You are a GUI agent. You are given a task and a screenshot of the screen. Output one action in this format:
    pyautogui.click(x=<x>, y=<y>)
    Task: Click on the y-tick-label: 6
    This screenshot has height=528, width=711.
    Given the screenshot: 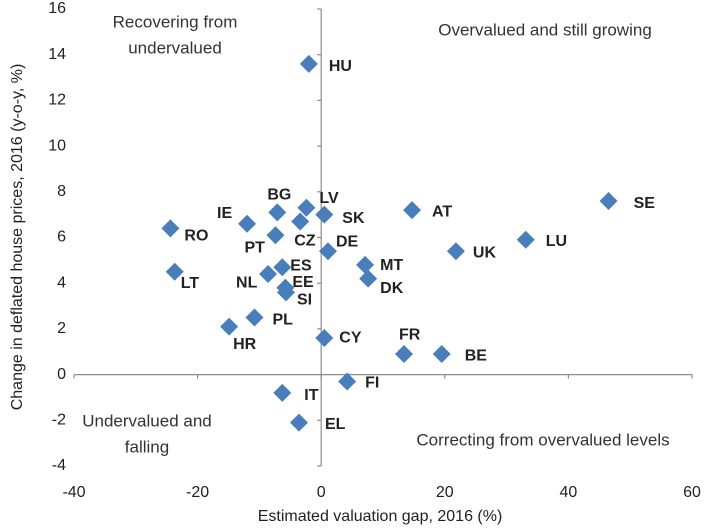 What is the action you would take?
    pyautogui.click(x=61, y=237)
    